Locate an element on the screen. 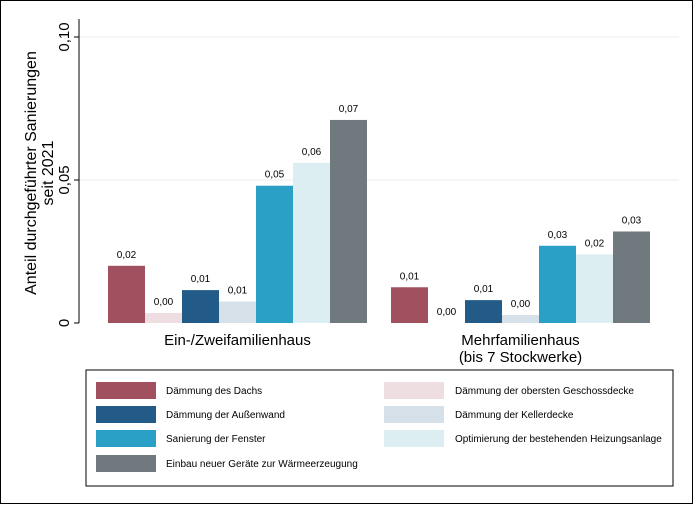  y-axis-title-line-1: seit 2021 is located at coordinates (48, 172).